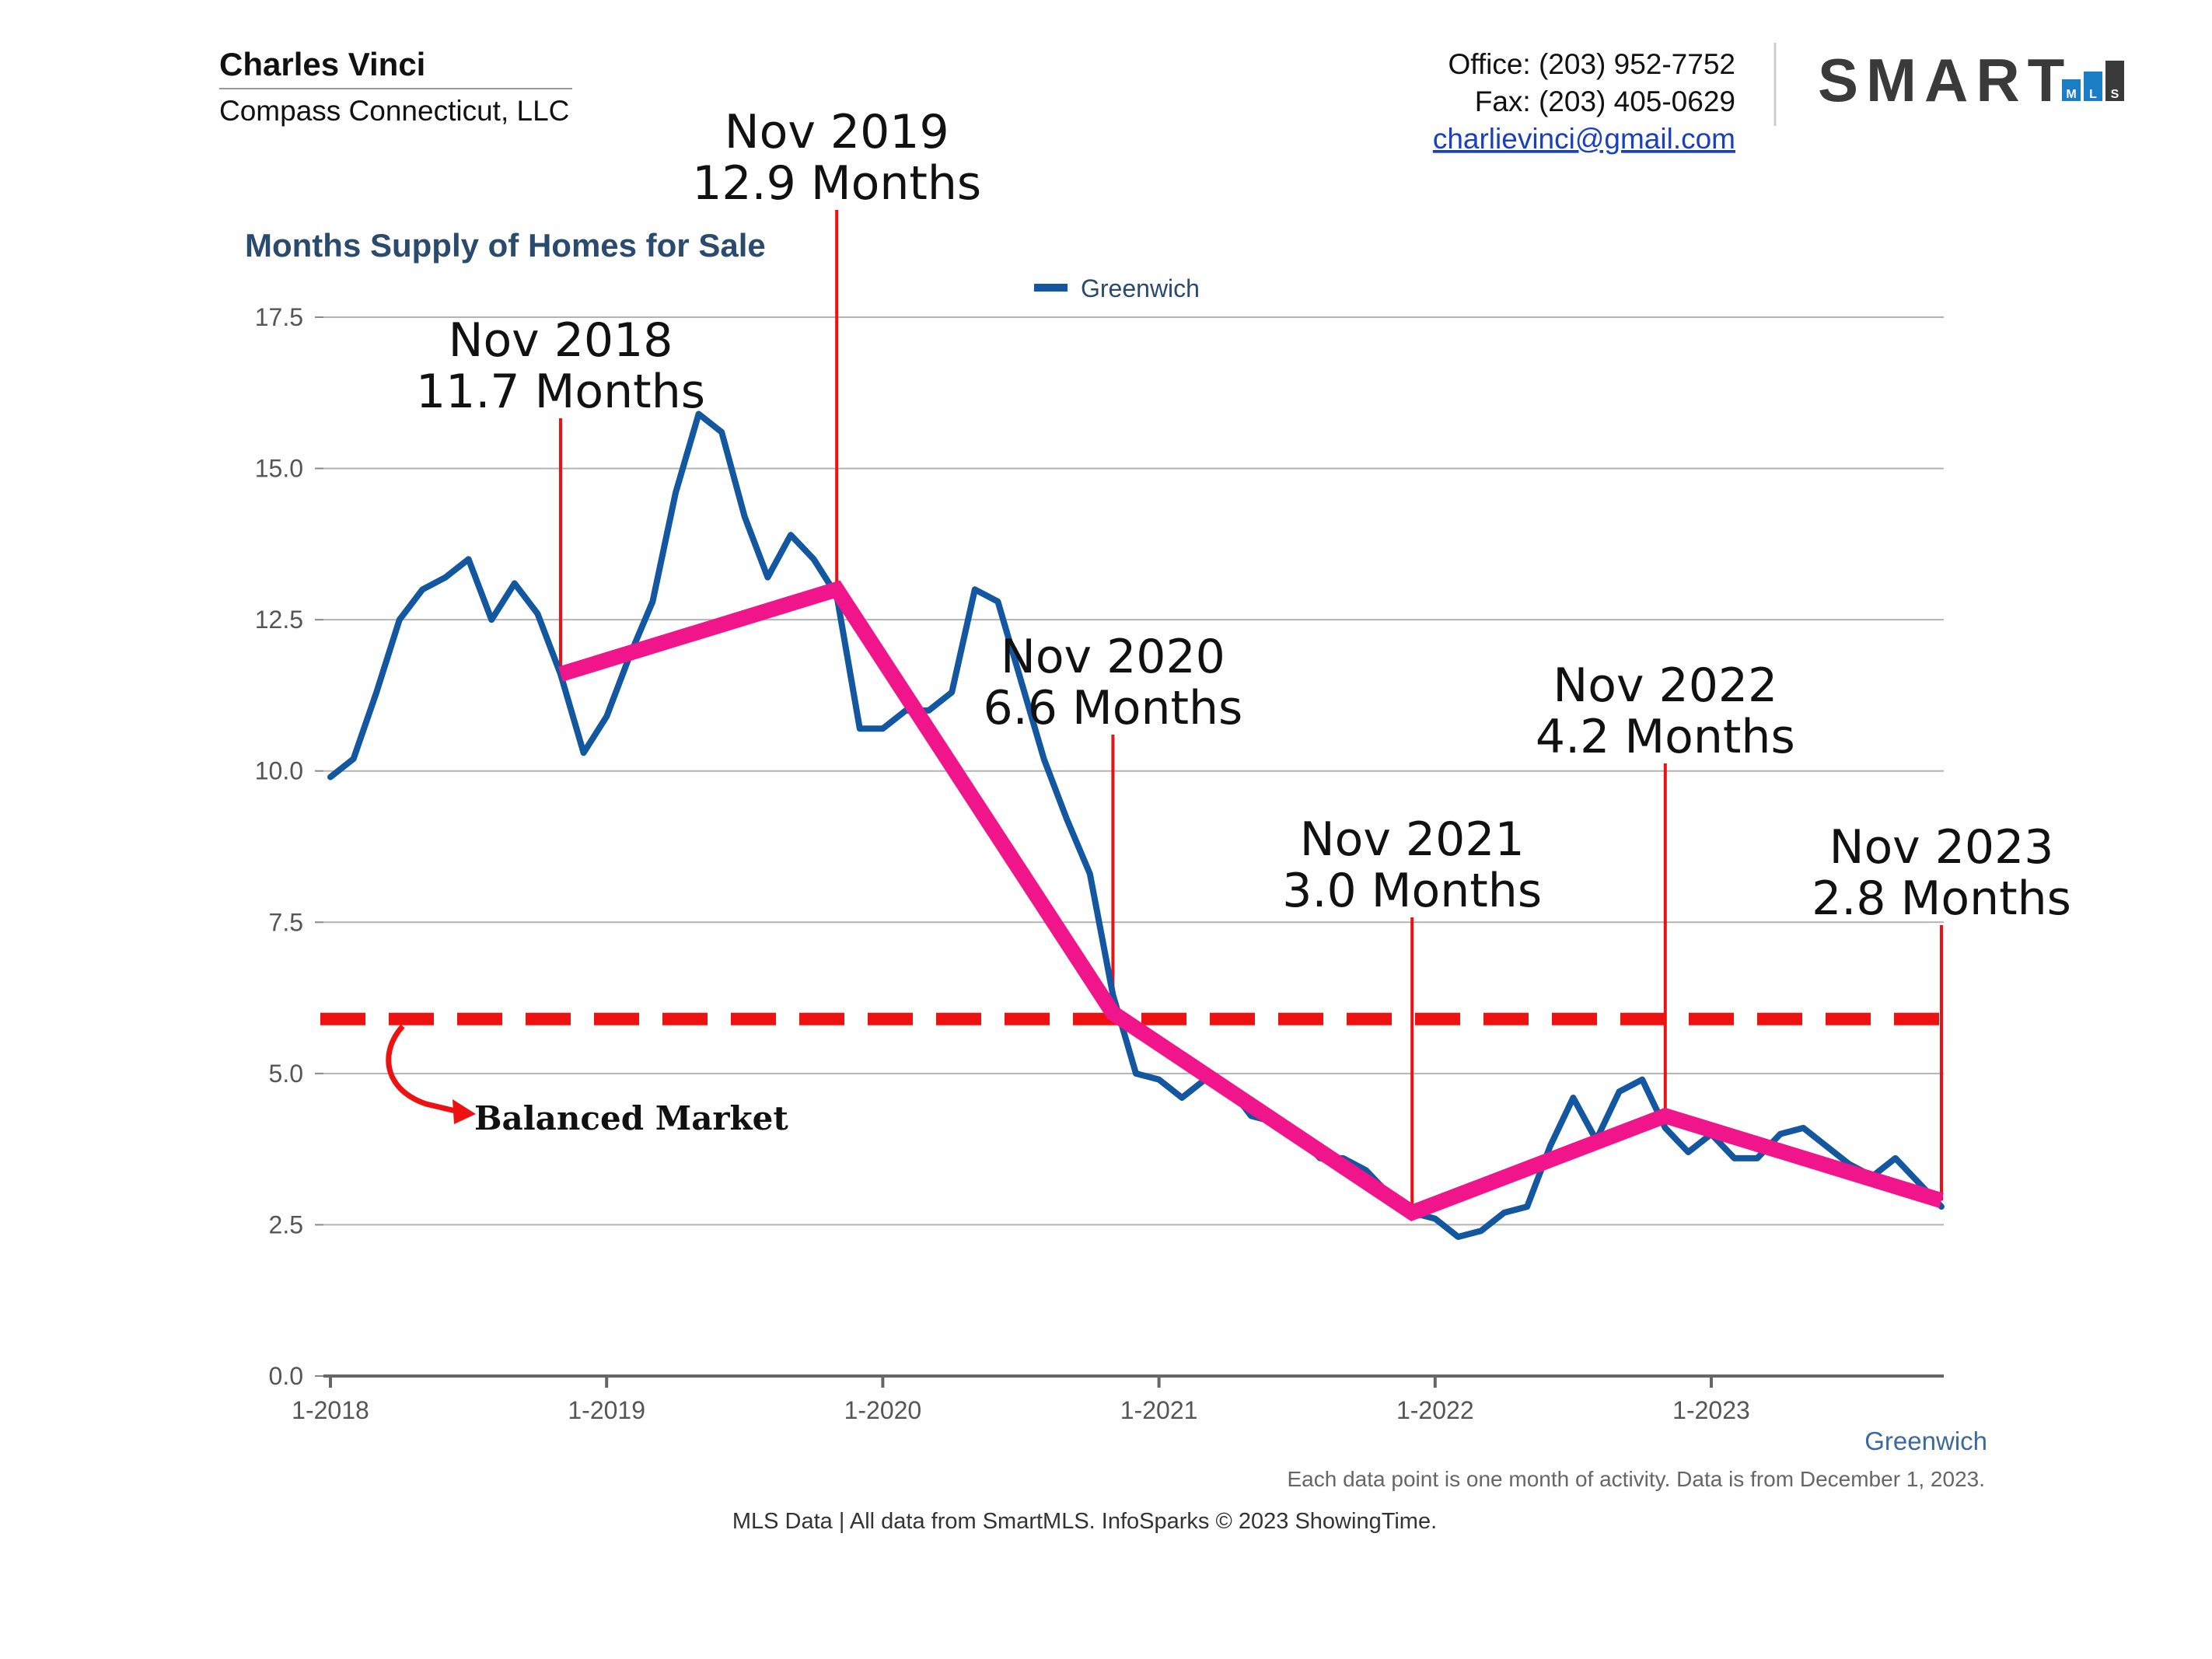  What do you see at coordinates (1159, 1410) in the screenshot?
I see `x-tick-label: 1-2021` at bounding box center [1159, 1410].